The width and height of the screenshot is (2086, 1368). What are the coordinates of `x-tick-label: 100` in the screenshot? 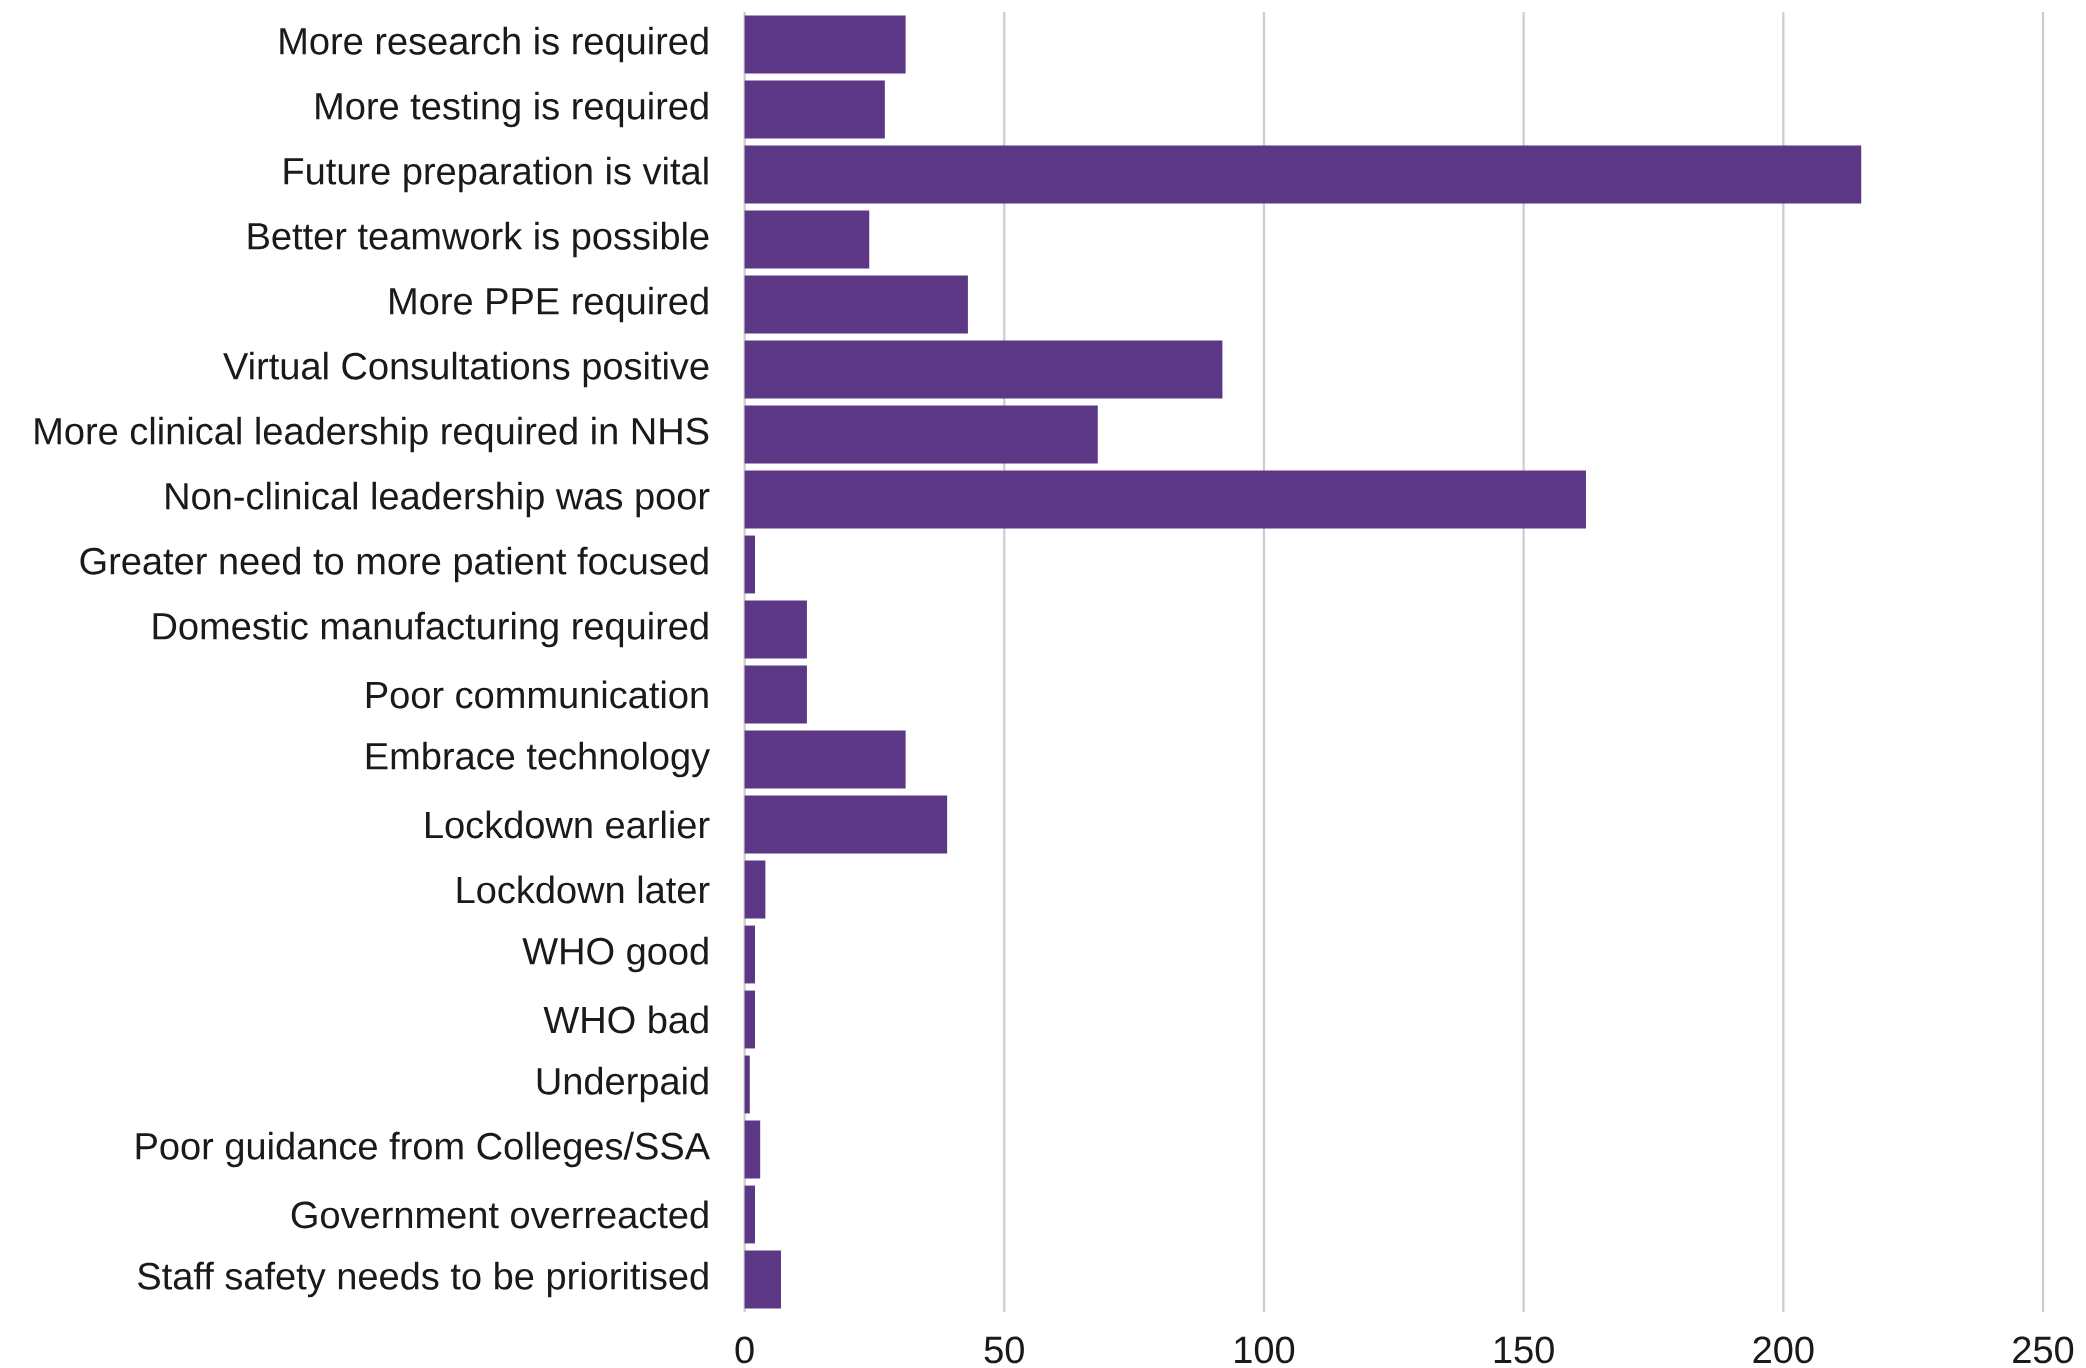 It's located at (1265, 1350).